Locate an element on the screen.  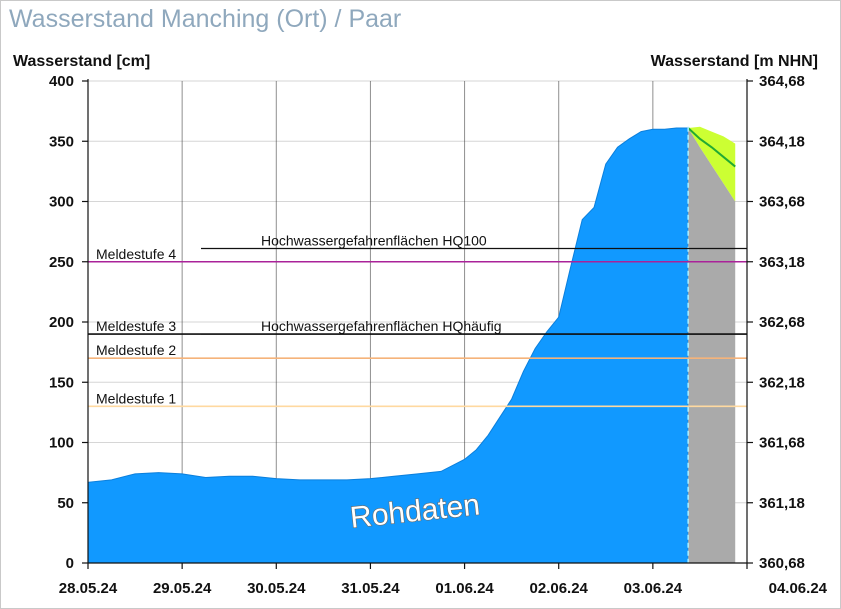
y-tick-label-left-0: 0 is located at coordinates (70, 563).